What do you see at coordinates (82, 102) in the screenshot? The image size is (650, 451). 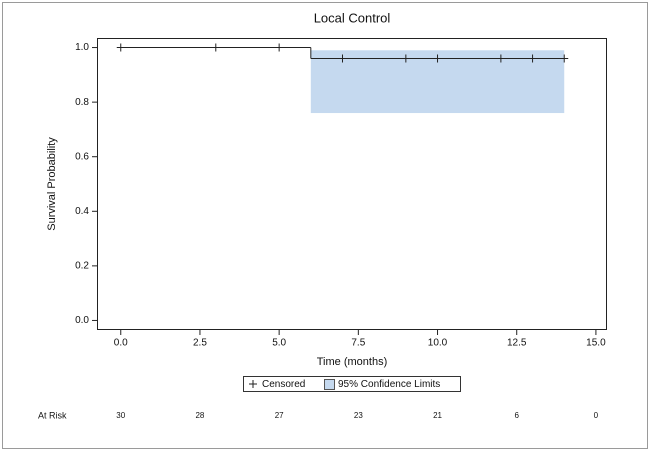 I see `y-tick-label: 0.8` at bounding box center [82, 102].